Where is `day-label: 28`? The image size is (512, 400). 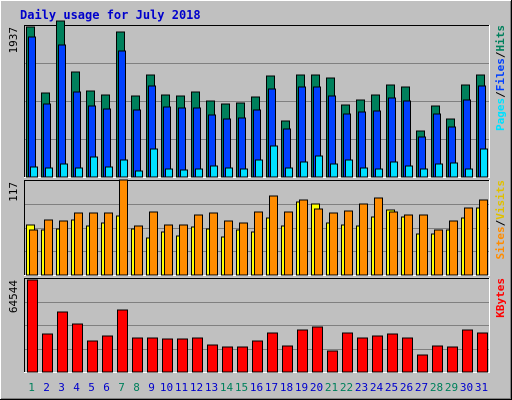 day-label: 28 is located at coordinates (436, 387).